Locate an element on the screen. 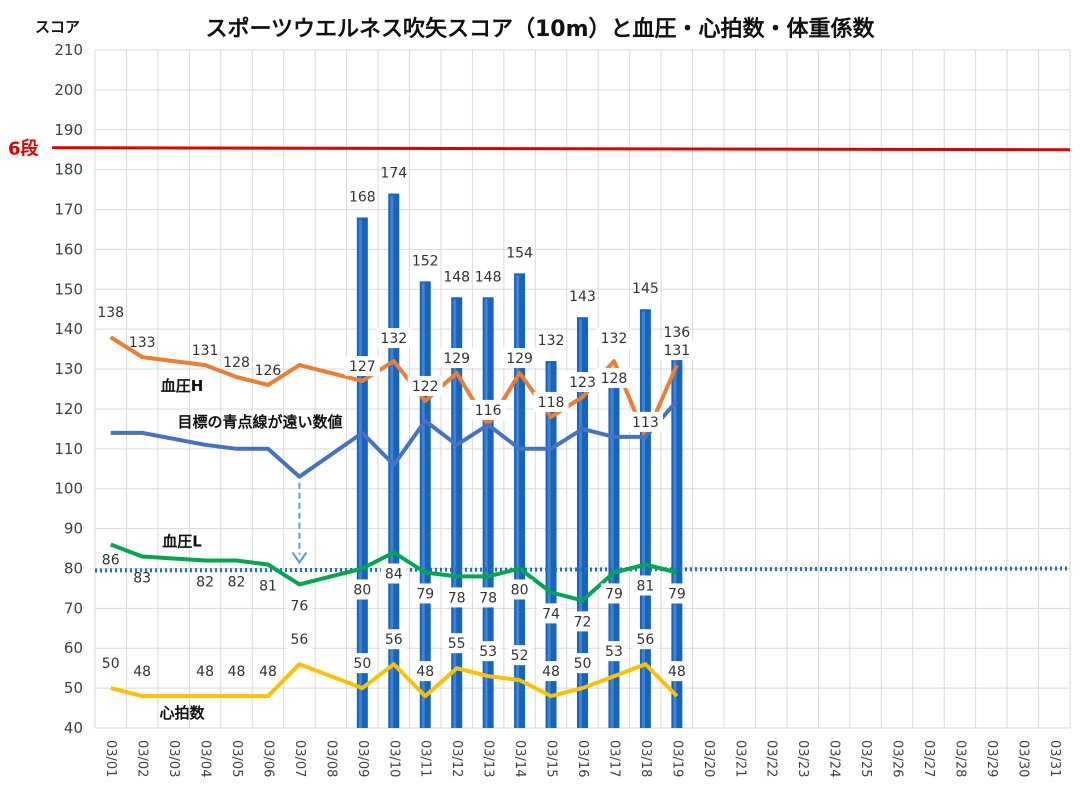  series-name-label: 血圧H is located at coordinates (182, 386).